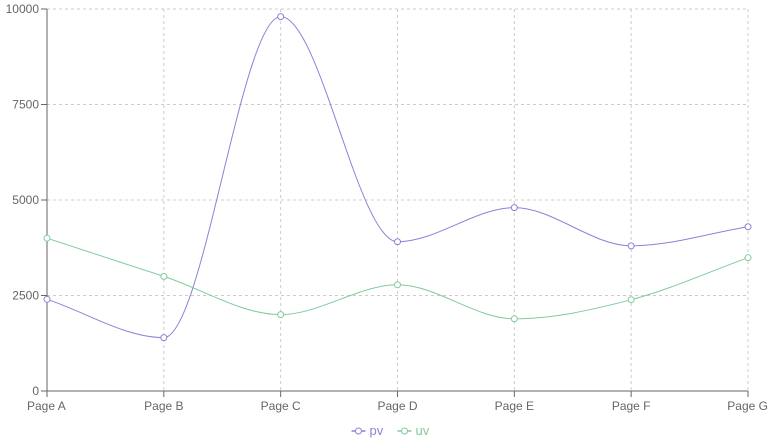 The image size is (772, 438). I want to click on x-tick-label: Page A, so click(46, 406).